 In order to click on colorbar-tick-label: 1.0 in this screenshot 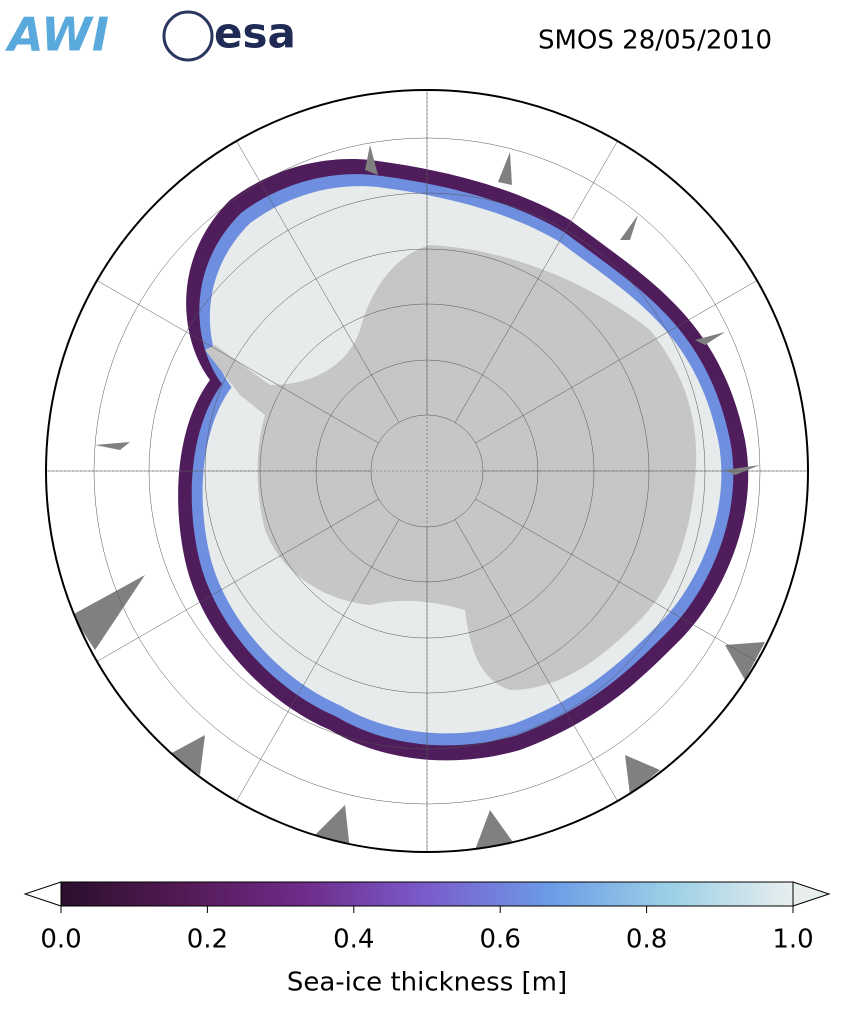, I will do `click(792, 940)`.